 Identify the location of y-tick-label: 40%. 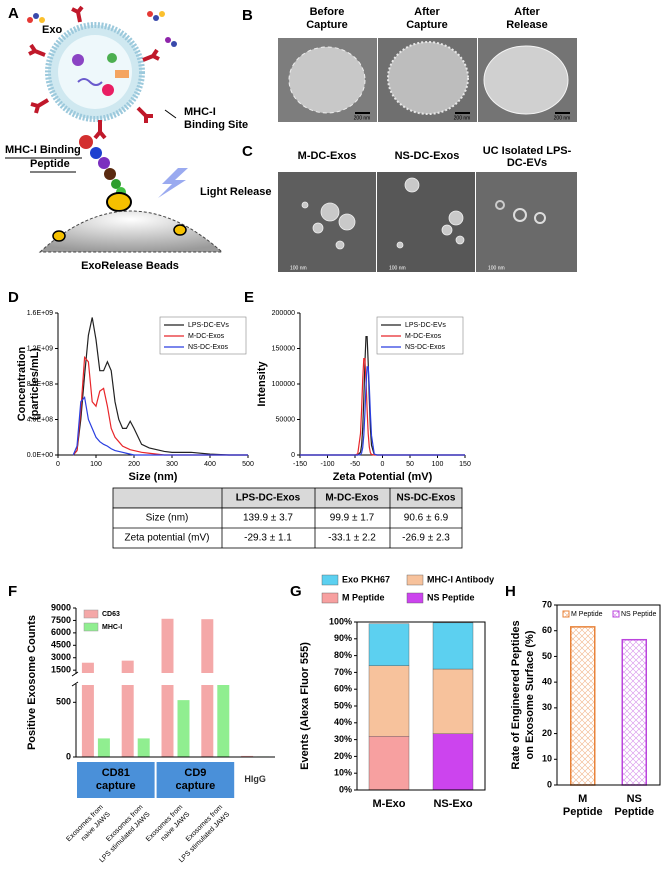
(343, 722).